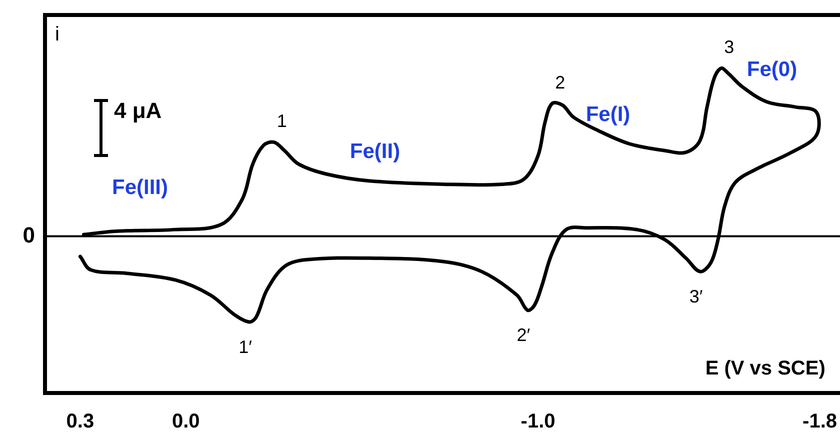 This screenshot has height=437, width=840. I want to click on annotation: Fe(0), so click(772, 70).